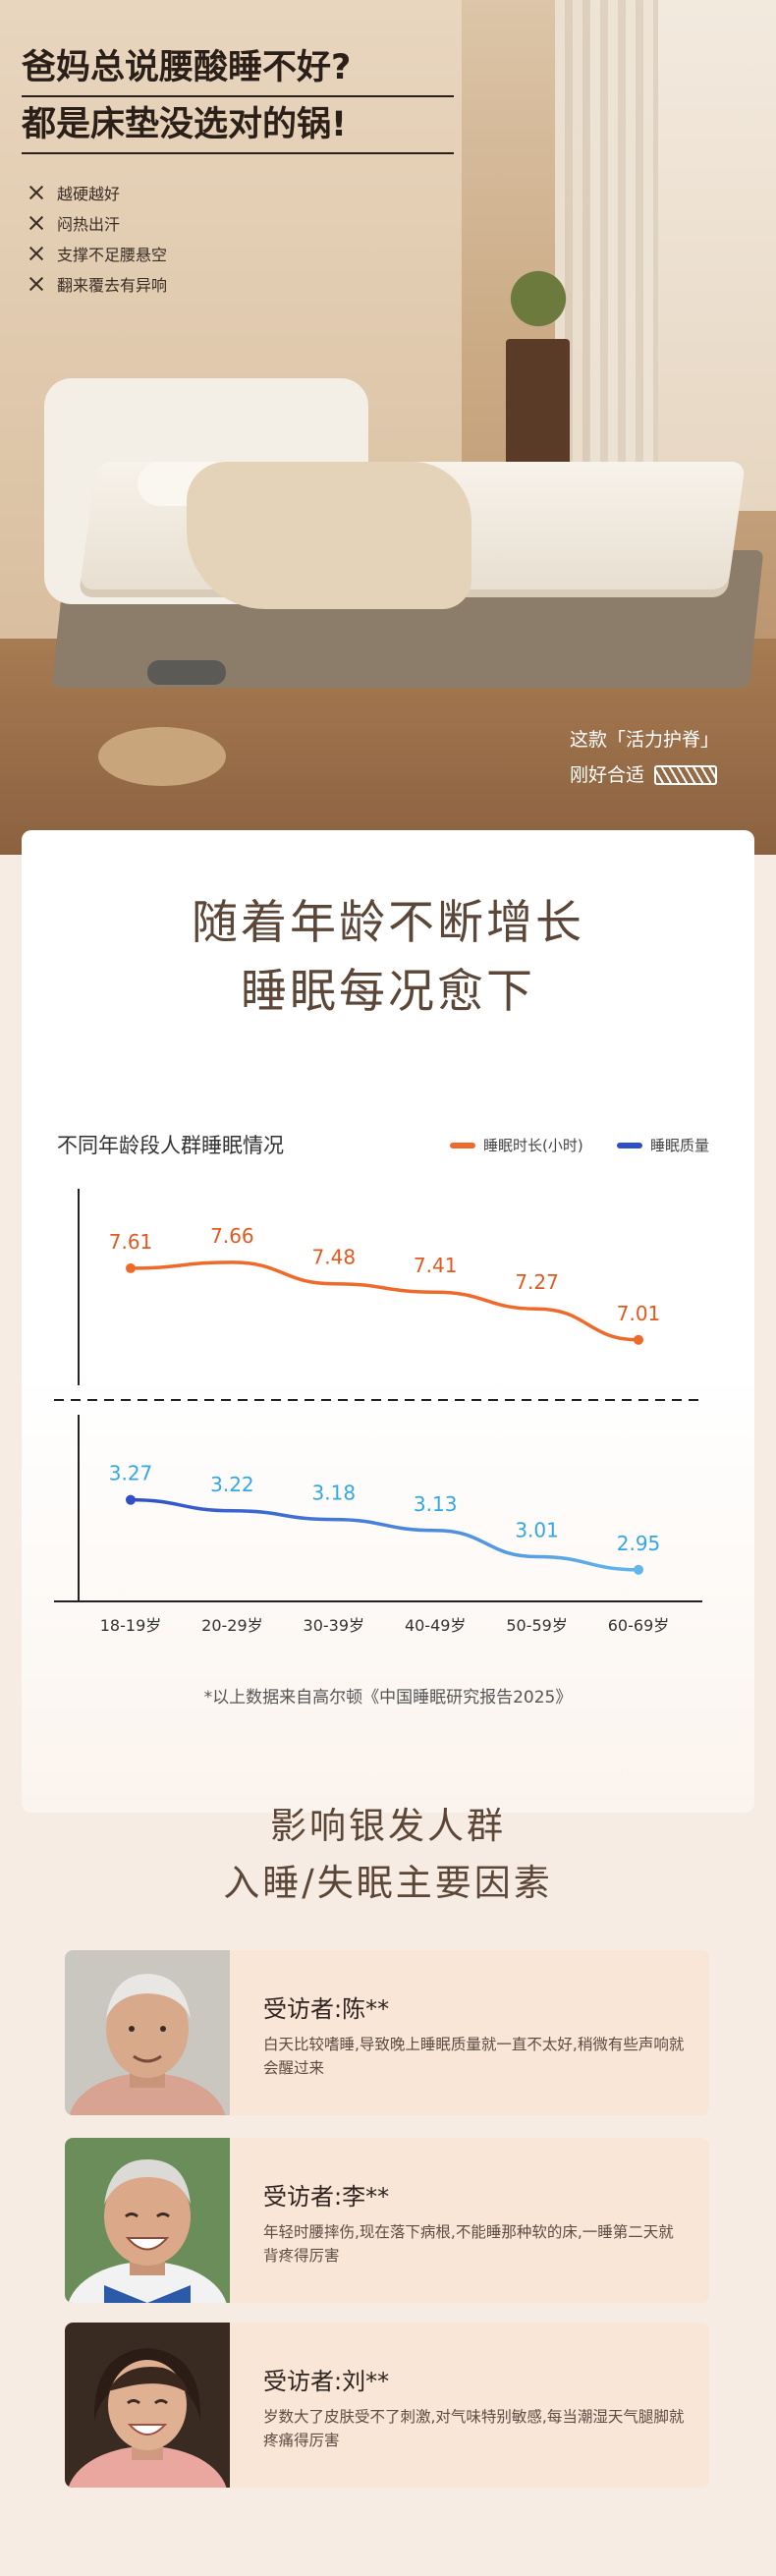  I want to click on legend-swatch-quality, so click(629, 1145).